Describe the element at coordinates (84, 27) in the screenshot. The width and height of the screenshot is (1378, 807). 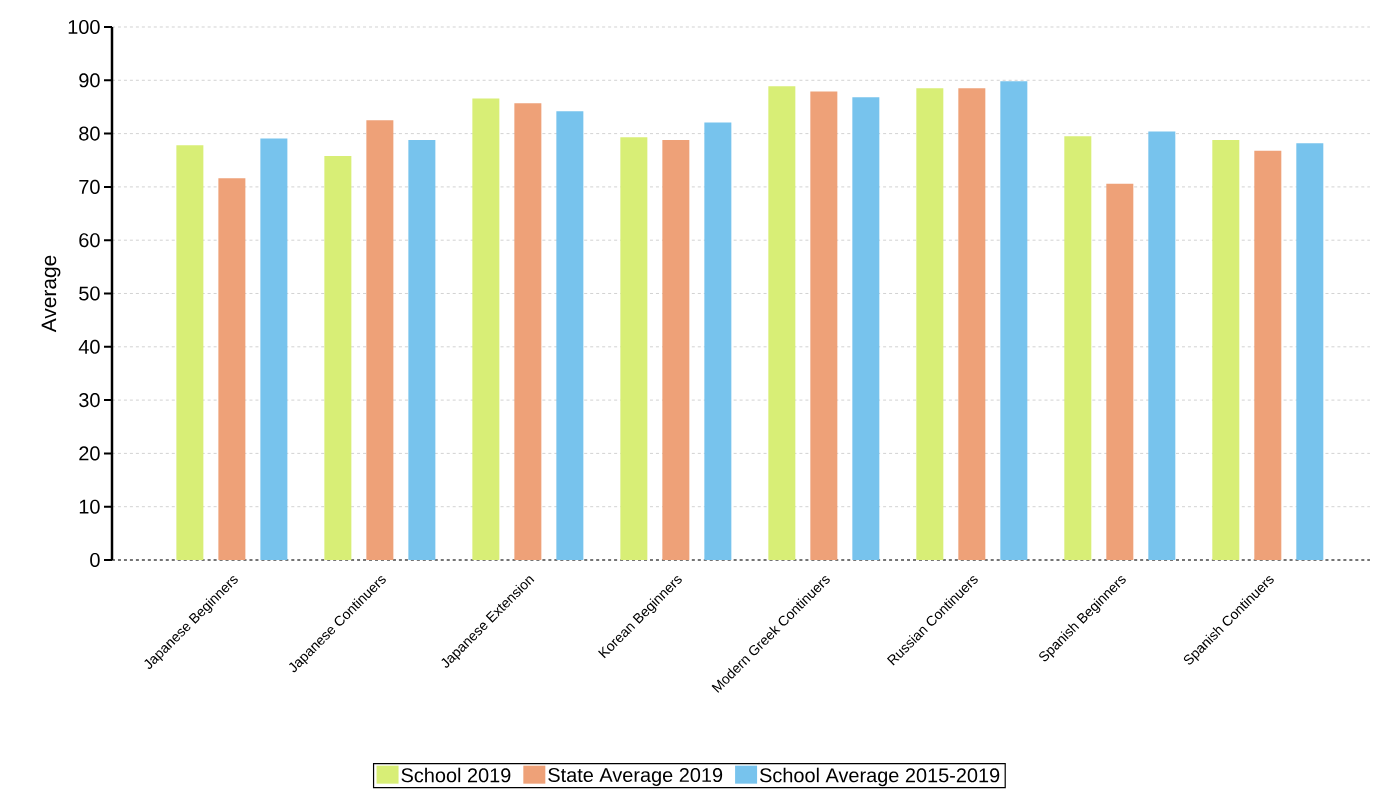
I see `y-tick-label: 100` at that location.